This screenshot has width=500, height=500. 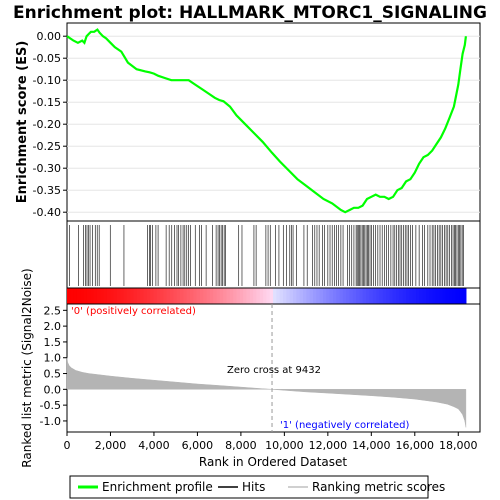 What do you see at coordinates (157, 487) in the screenshot?
I see `legend-label: Enrichment profile` at bounding box center [157, 487].